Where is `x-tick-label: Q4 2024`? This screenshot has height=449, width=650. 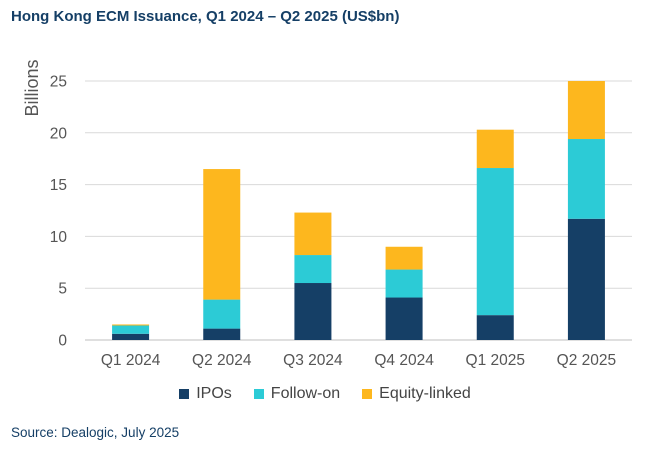
x-tick-label: Q4 2024 is located at coordinates (404, 360).